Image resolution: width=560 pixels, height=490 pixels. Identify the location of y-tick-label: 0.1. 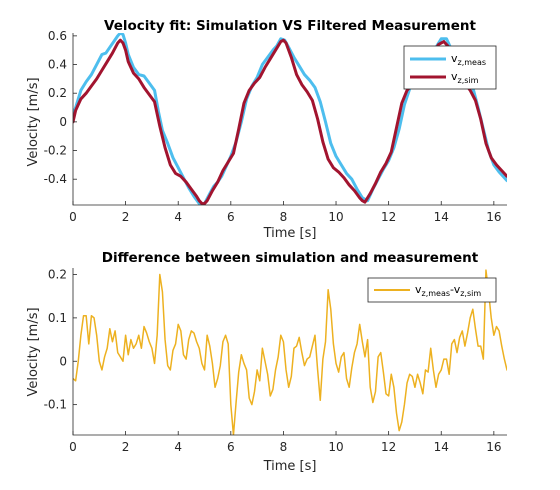
(57, 318).